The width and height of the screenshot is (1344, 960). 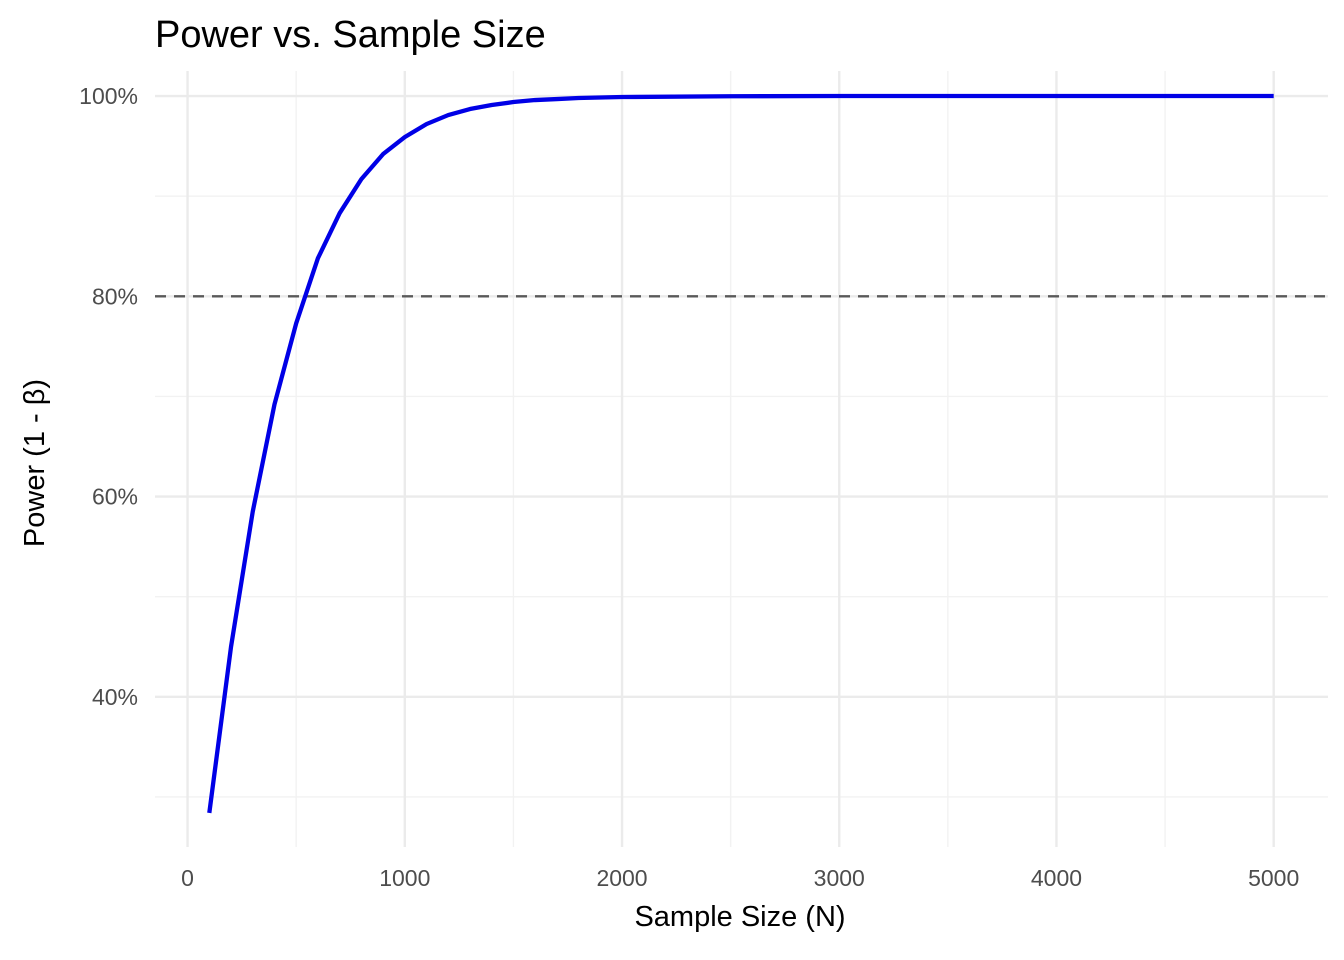 What do you see at coordinates (35, 463) in the screenshot?
I see `y-axis-title: Power (1 - β)` at bounding box center [35, 463].